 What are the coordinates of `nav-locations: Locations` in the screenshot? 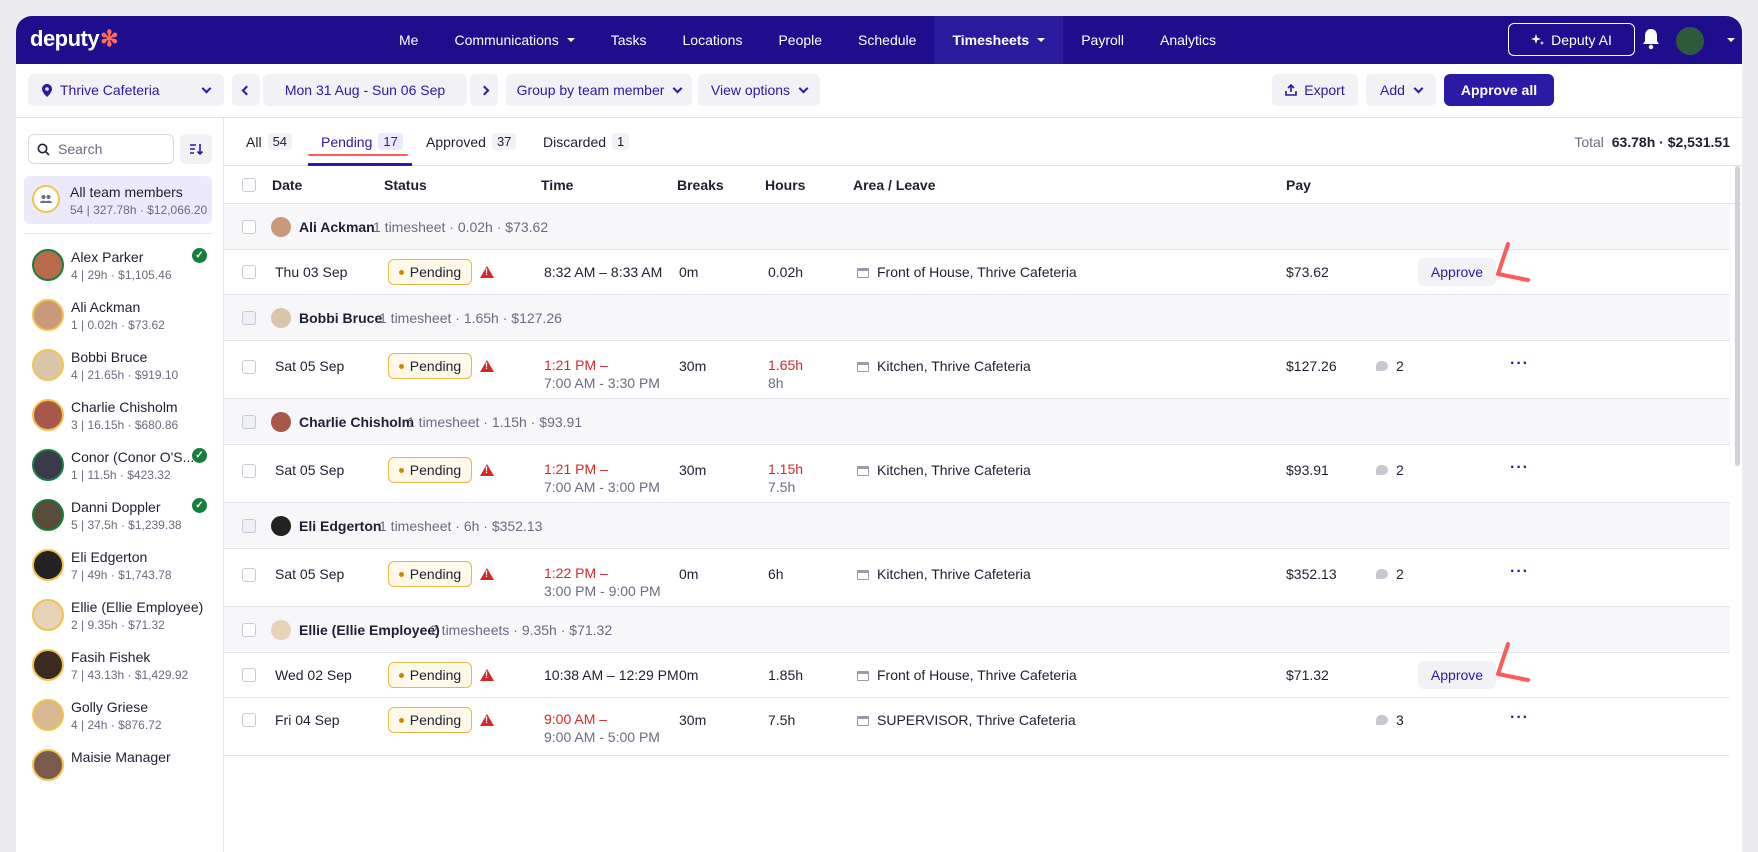 It's located at (713, 40).